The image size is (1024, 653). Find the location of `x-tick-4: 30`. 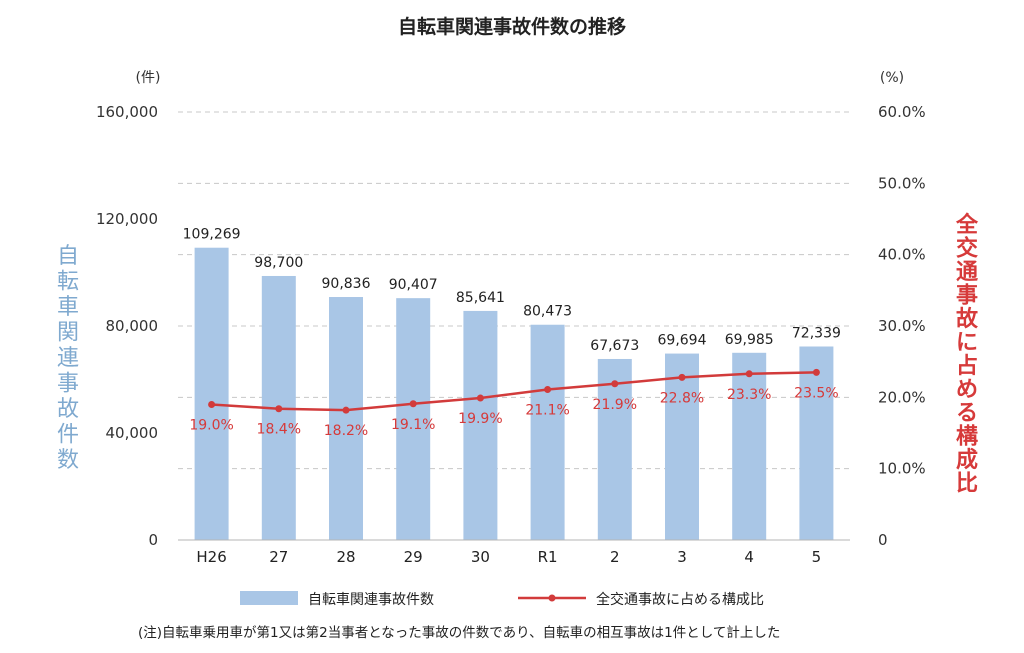

x-tick-4: 30 is located at coordinates (480, 557).